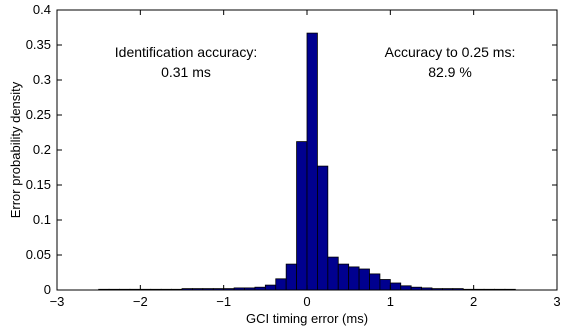 This screenshot has height=328, width=564. What do you see at coordinates (306, 301) in the screenshot?
I see `x-tick-label: 0` at bounding box center [306, 301].